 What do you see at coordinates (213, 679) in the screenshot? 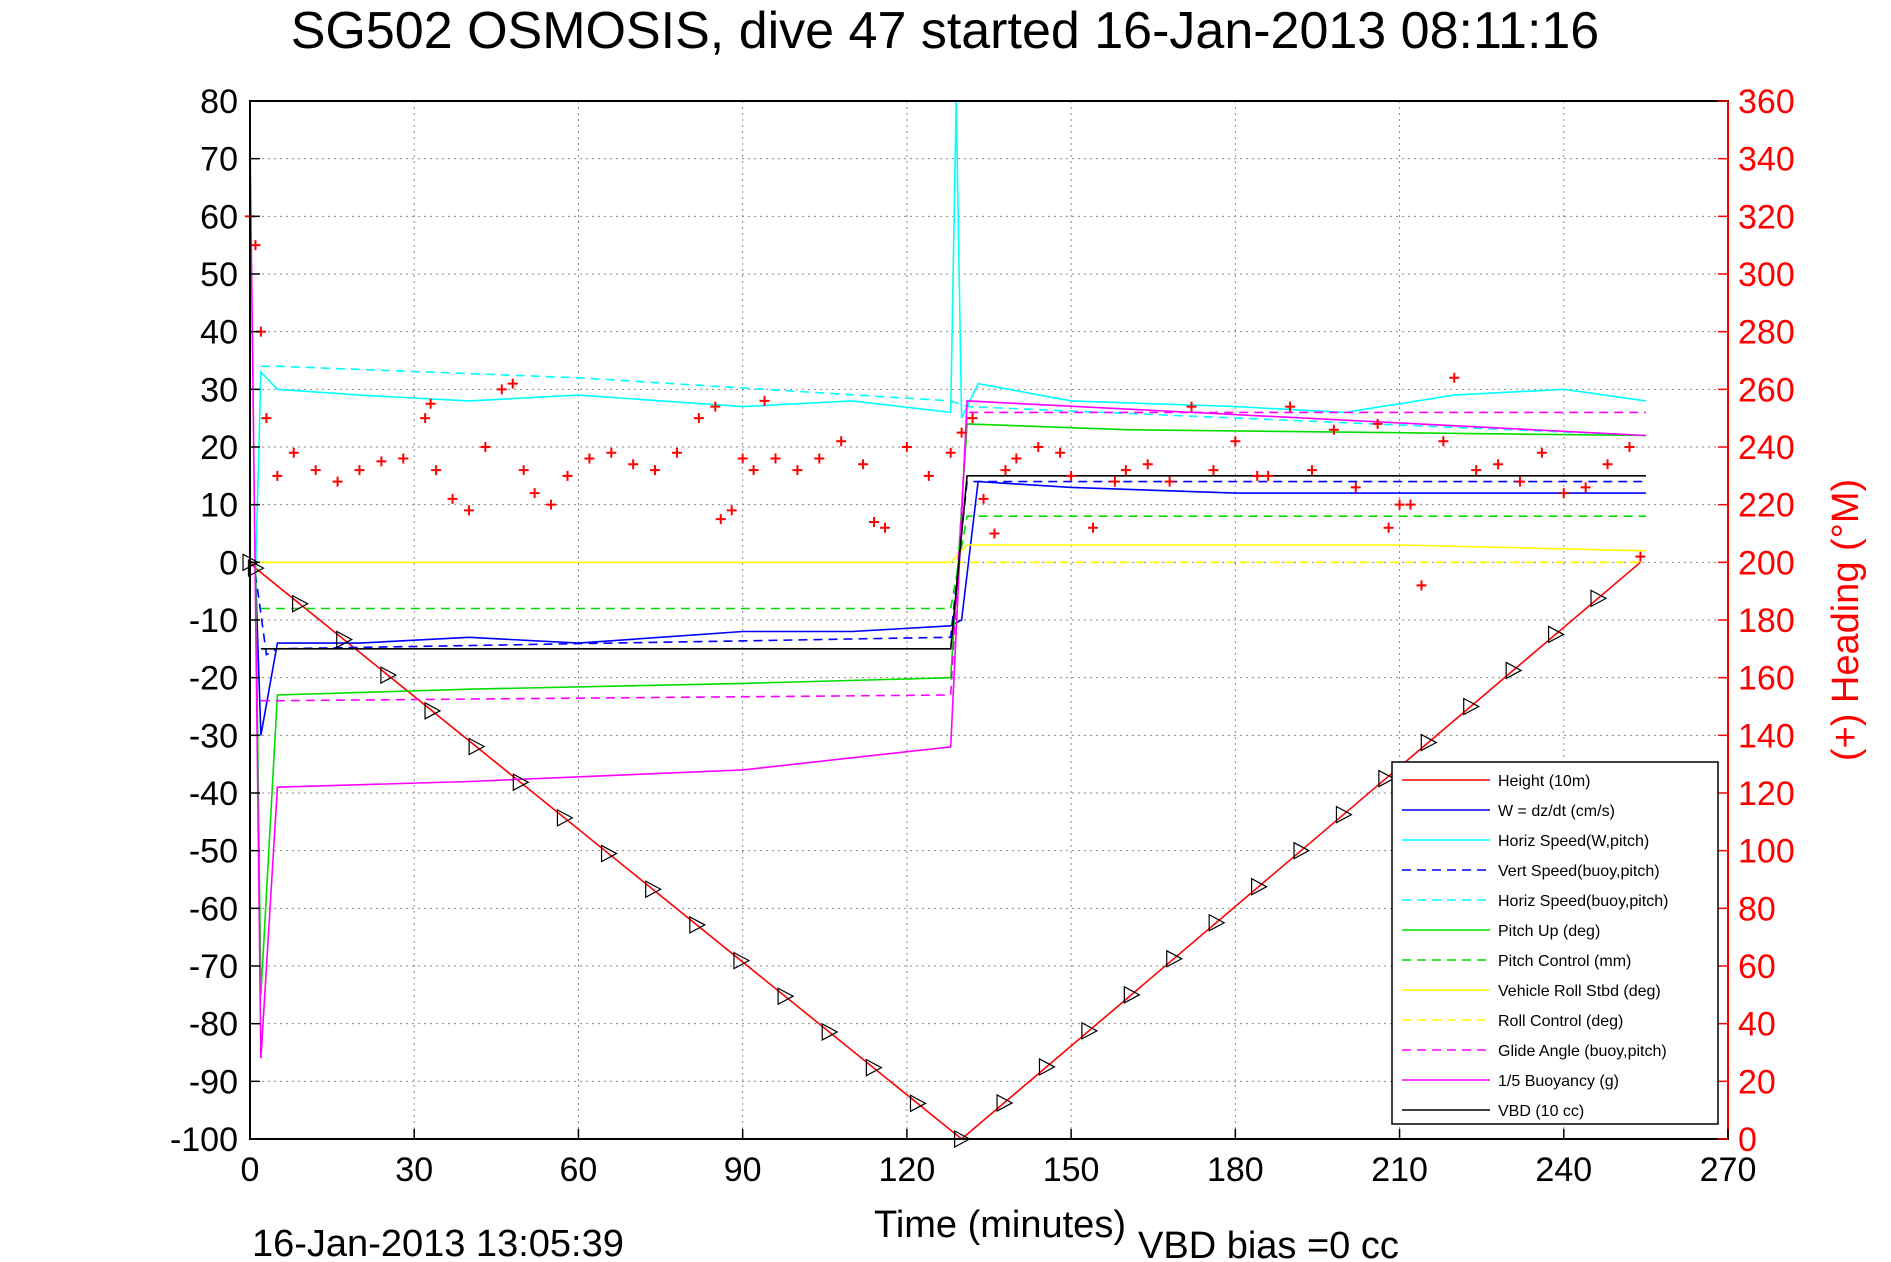
I see `y-tick-label: -20` at bounding box center [213, 679].